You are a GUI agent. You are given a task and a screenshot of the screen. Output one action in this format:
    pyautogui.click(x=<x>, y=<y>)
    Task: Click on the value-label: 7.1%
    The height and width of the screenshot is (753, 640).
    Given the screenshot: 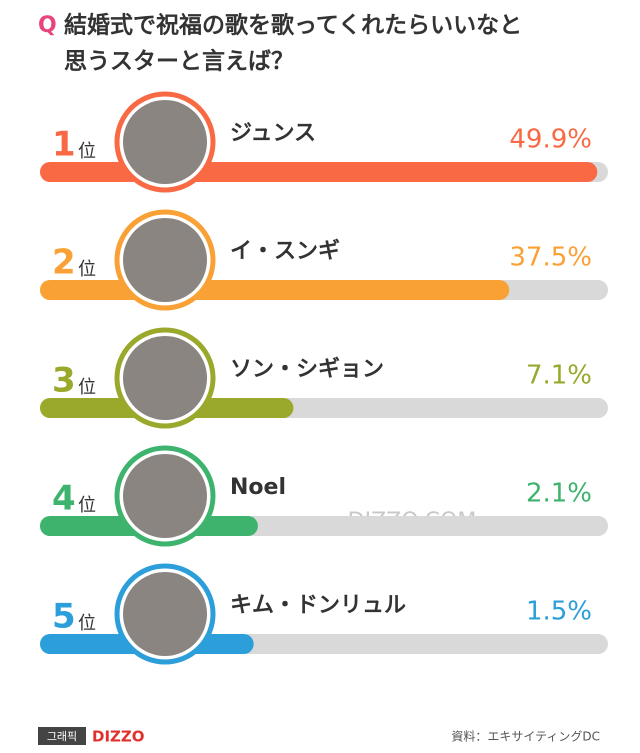 What is the action you would take?
    pyautogui.click(x=559, y=376)
    